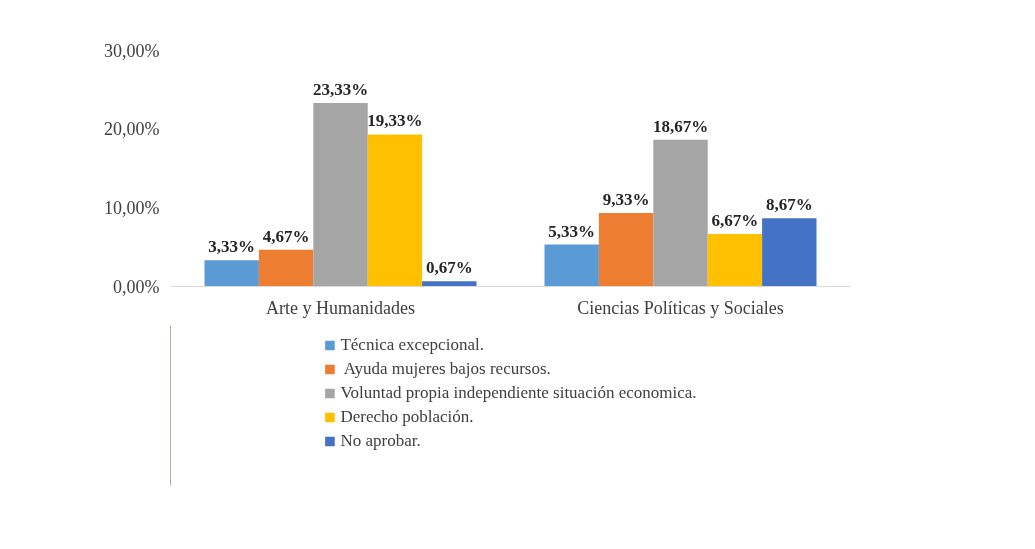 The width and height of the screenshot is (1035, 549). Describe the element at coordinates (518, 393) in the screenshot. I see `legend-label: Voluntad propia independiente situación economica.` at that location.